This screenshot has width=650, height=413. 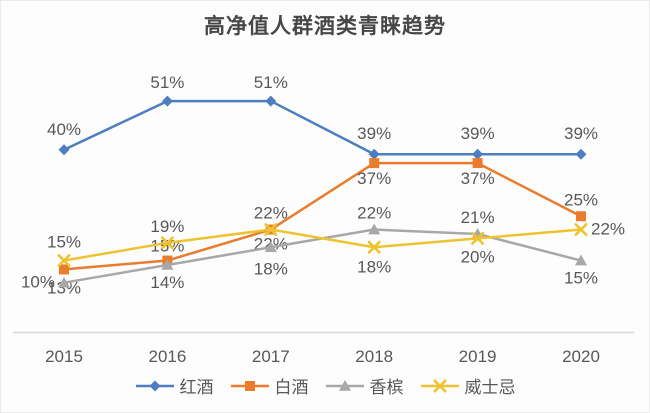 I want to click on data-label-red-wine-2015: 40%, so click(x=64, y=129).